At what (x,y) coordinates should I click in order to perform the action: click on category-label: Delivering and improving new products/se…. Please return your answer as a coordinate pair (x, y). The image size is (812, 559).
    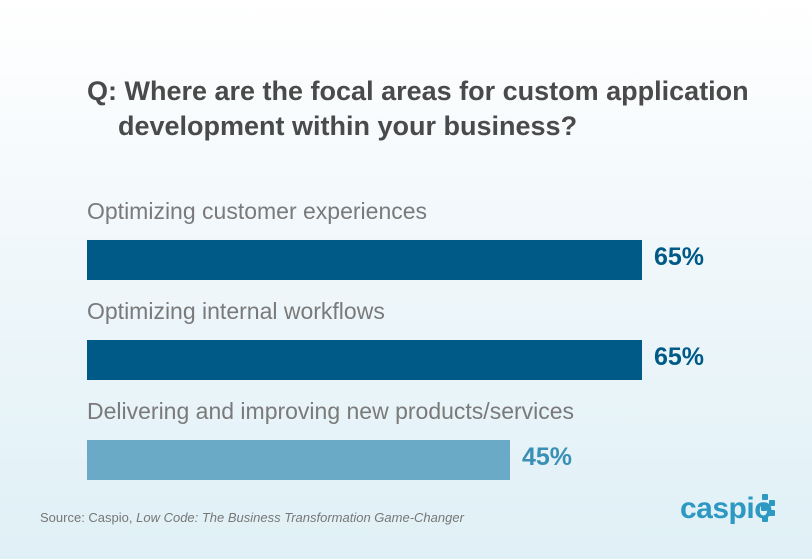
    Looking at the image, I should click on (331, 411).